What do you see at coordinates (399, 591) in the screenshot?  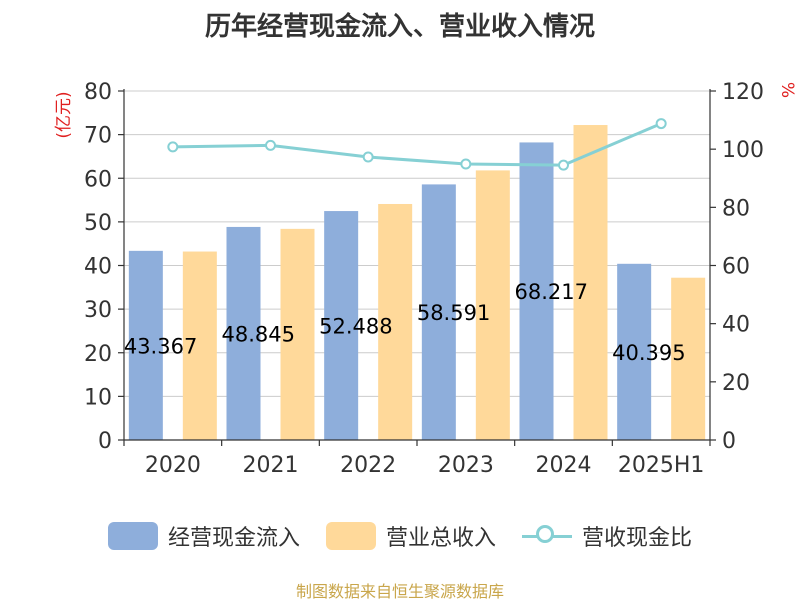 I see `source-note: 制图数据来自恒生聚源数据库` at bounding box center [399, 591].